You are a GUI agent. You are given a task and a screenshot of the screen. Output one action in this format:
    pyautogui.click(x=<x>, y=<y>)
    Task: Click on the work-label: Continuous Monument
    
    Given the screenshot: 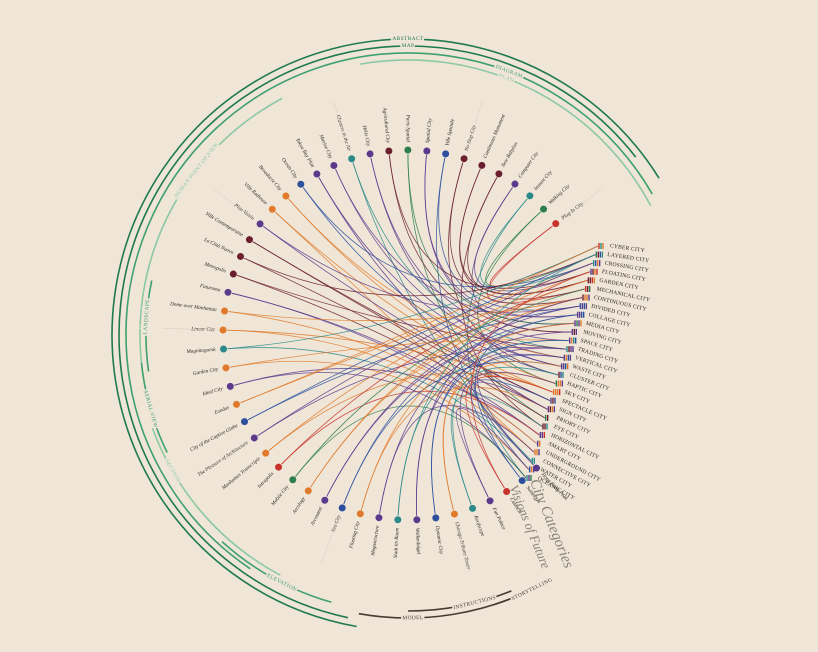 What is the action you would take?
    pyautogui.click(x=494, y=136)
    